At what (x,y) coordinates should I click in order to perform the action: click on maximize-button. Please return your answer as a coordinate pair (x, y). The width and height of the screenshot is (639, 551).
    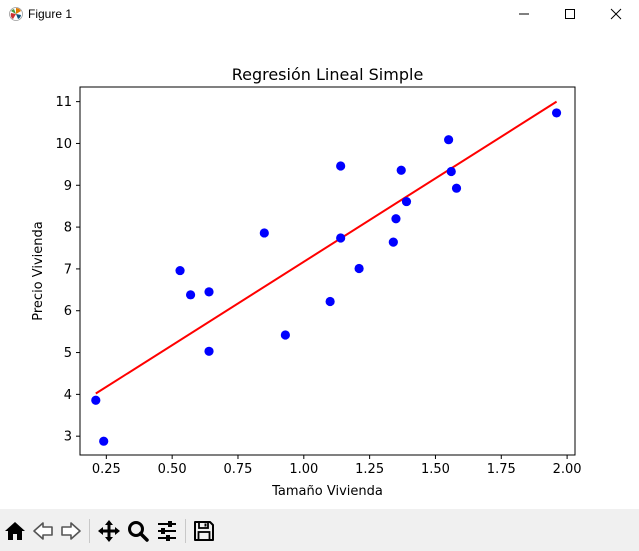
    Looking at the image, I should click on (570, 14).